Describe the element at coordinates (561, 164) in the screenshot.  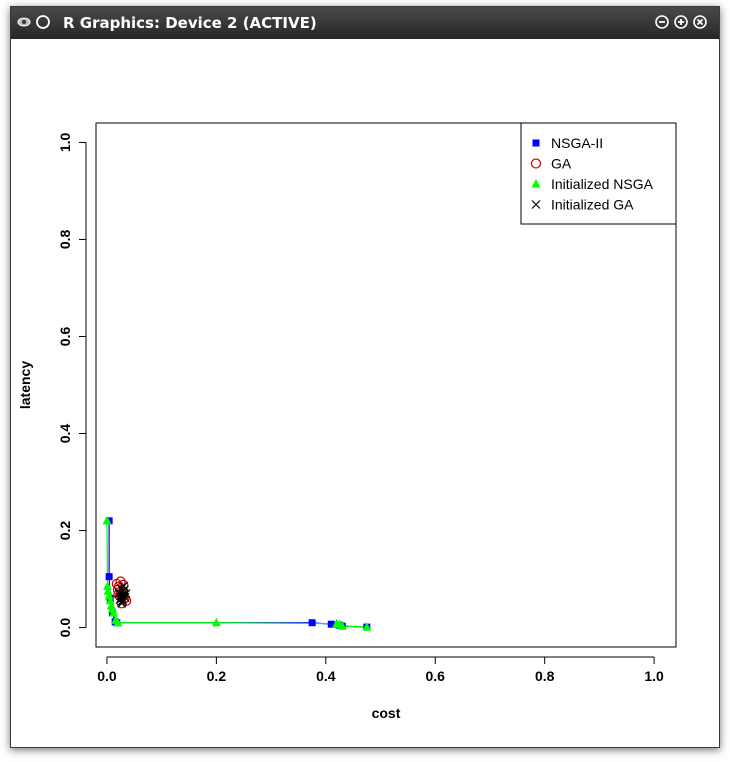
I see `legend-label: GA` at that location.